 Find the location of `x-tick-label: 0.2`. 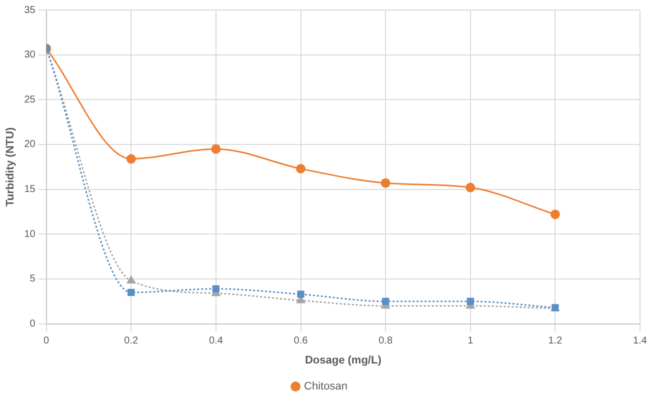

x-tick-label: 0.2 is located at coordinates (131, 341).